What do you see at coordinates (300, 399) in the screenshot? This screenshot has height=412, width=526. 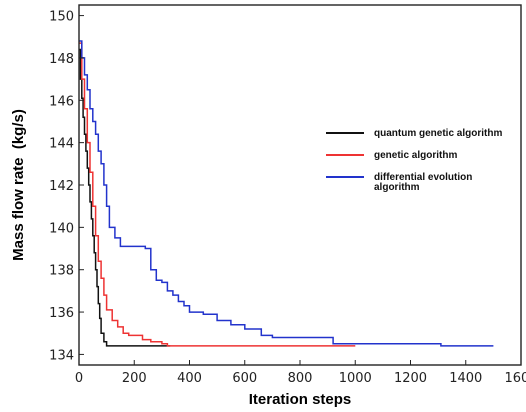 I see `x-axis-title: Iteration steps` at bounding box center [300, 399].